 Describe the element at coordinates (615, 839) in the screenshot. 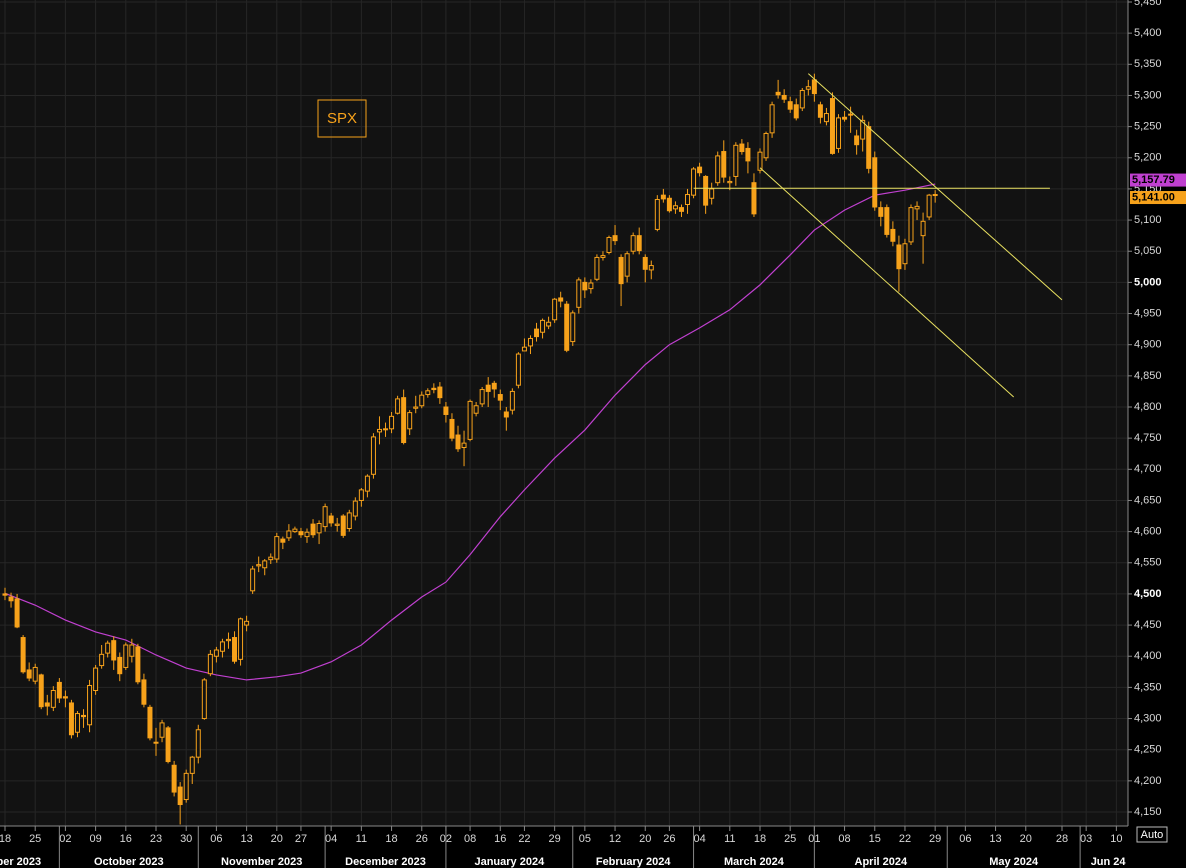

I see `x-tick-label: 12` at that location.